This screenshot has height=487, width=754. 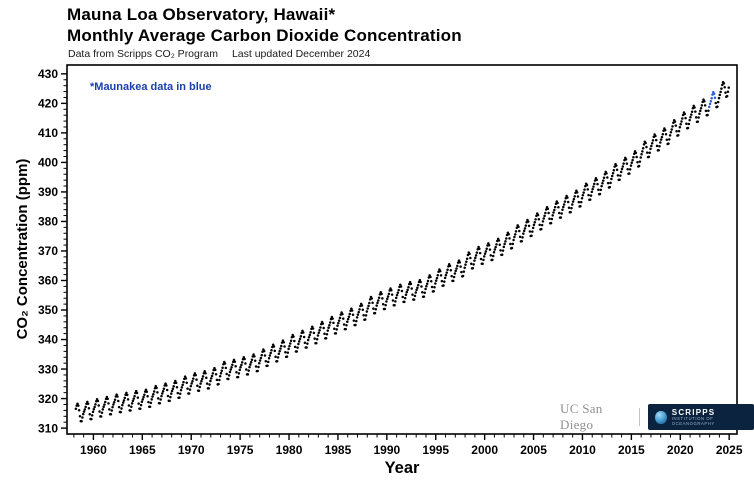 What do you see at coordinates (701, 417) in the screenshot?
I see `scripps-logo: SCRIPPS INSTITUTION OF OCEANOGRAPHY` at bounding box center [701, 417].